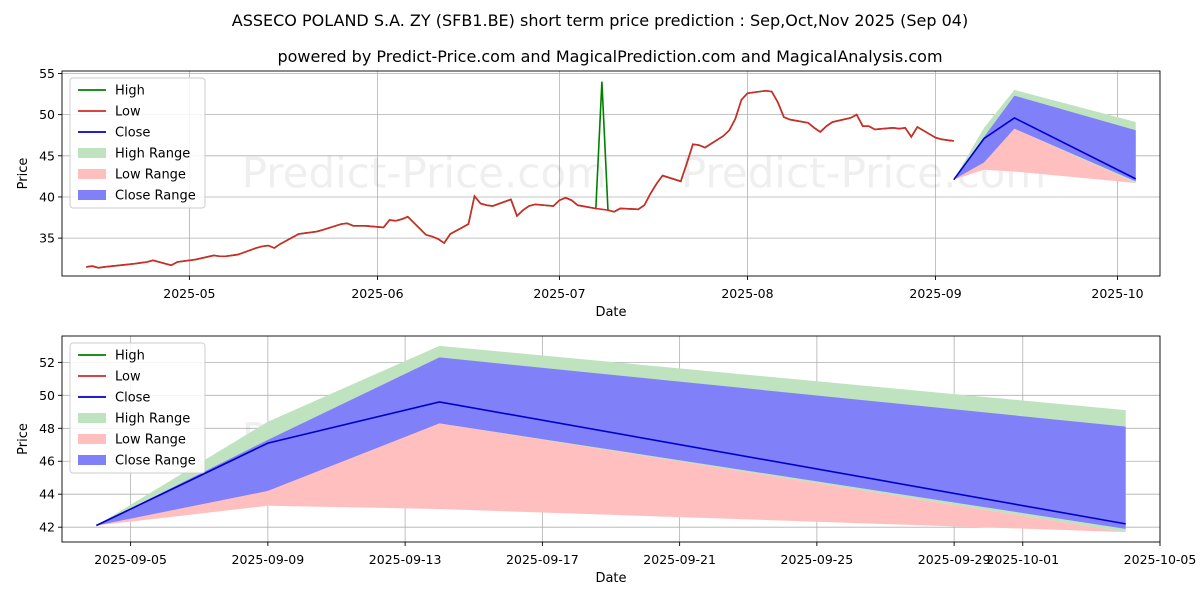 This screenshot has height=600, width=1200. Describe the element at coordinates (47, 461) in the screenshot. I see `y-tick-label: 46` at that location.